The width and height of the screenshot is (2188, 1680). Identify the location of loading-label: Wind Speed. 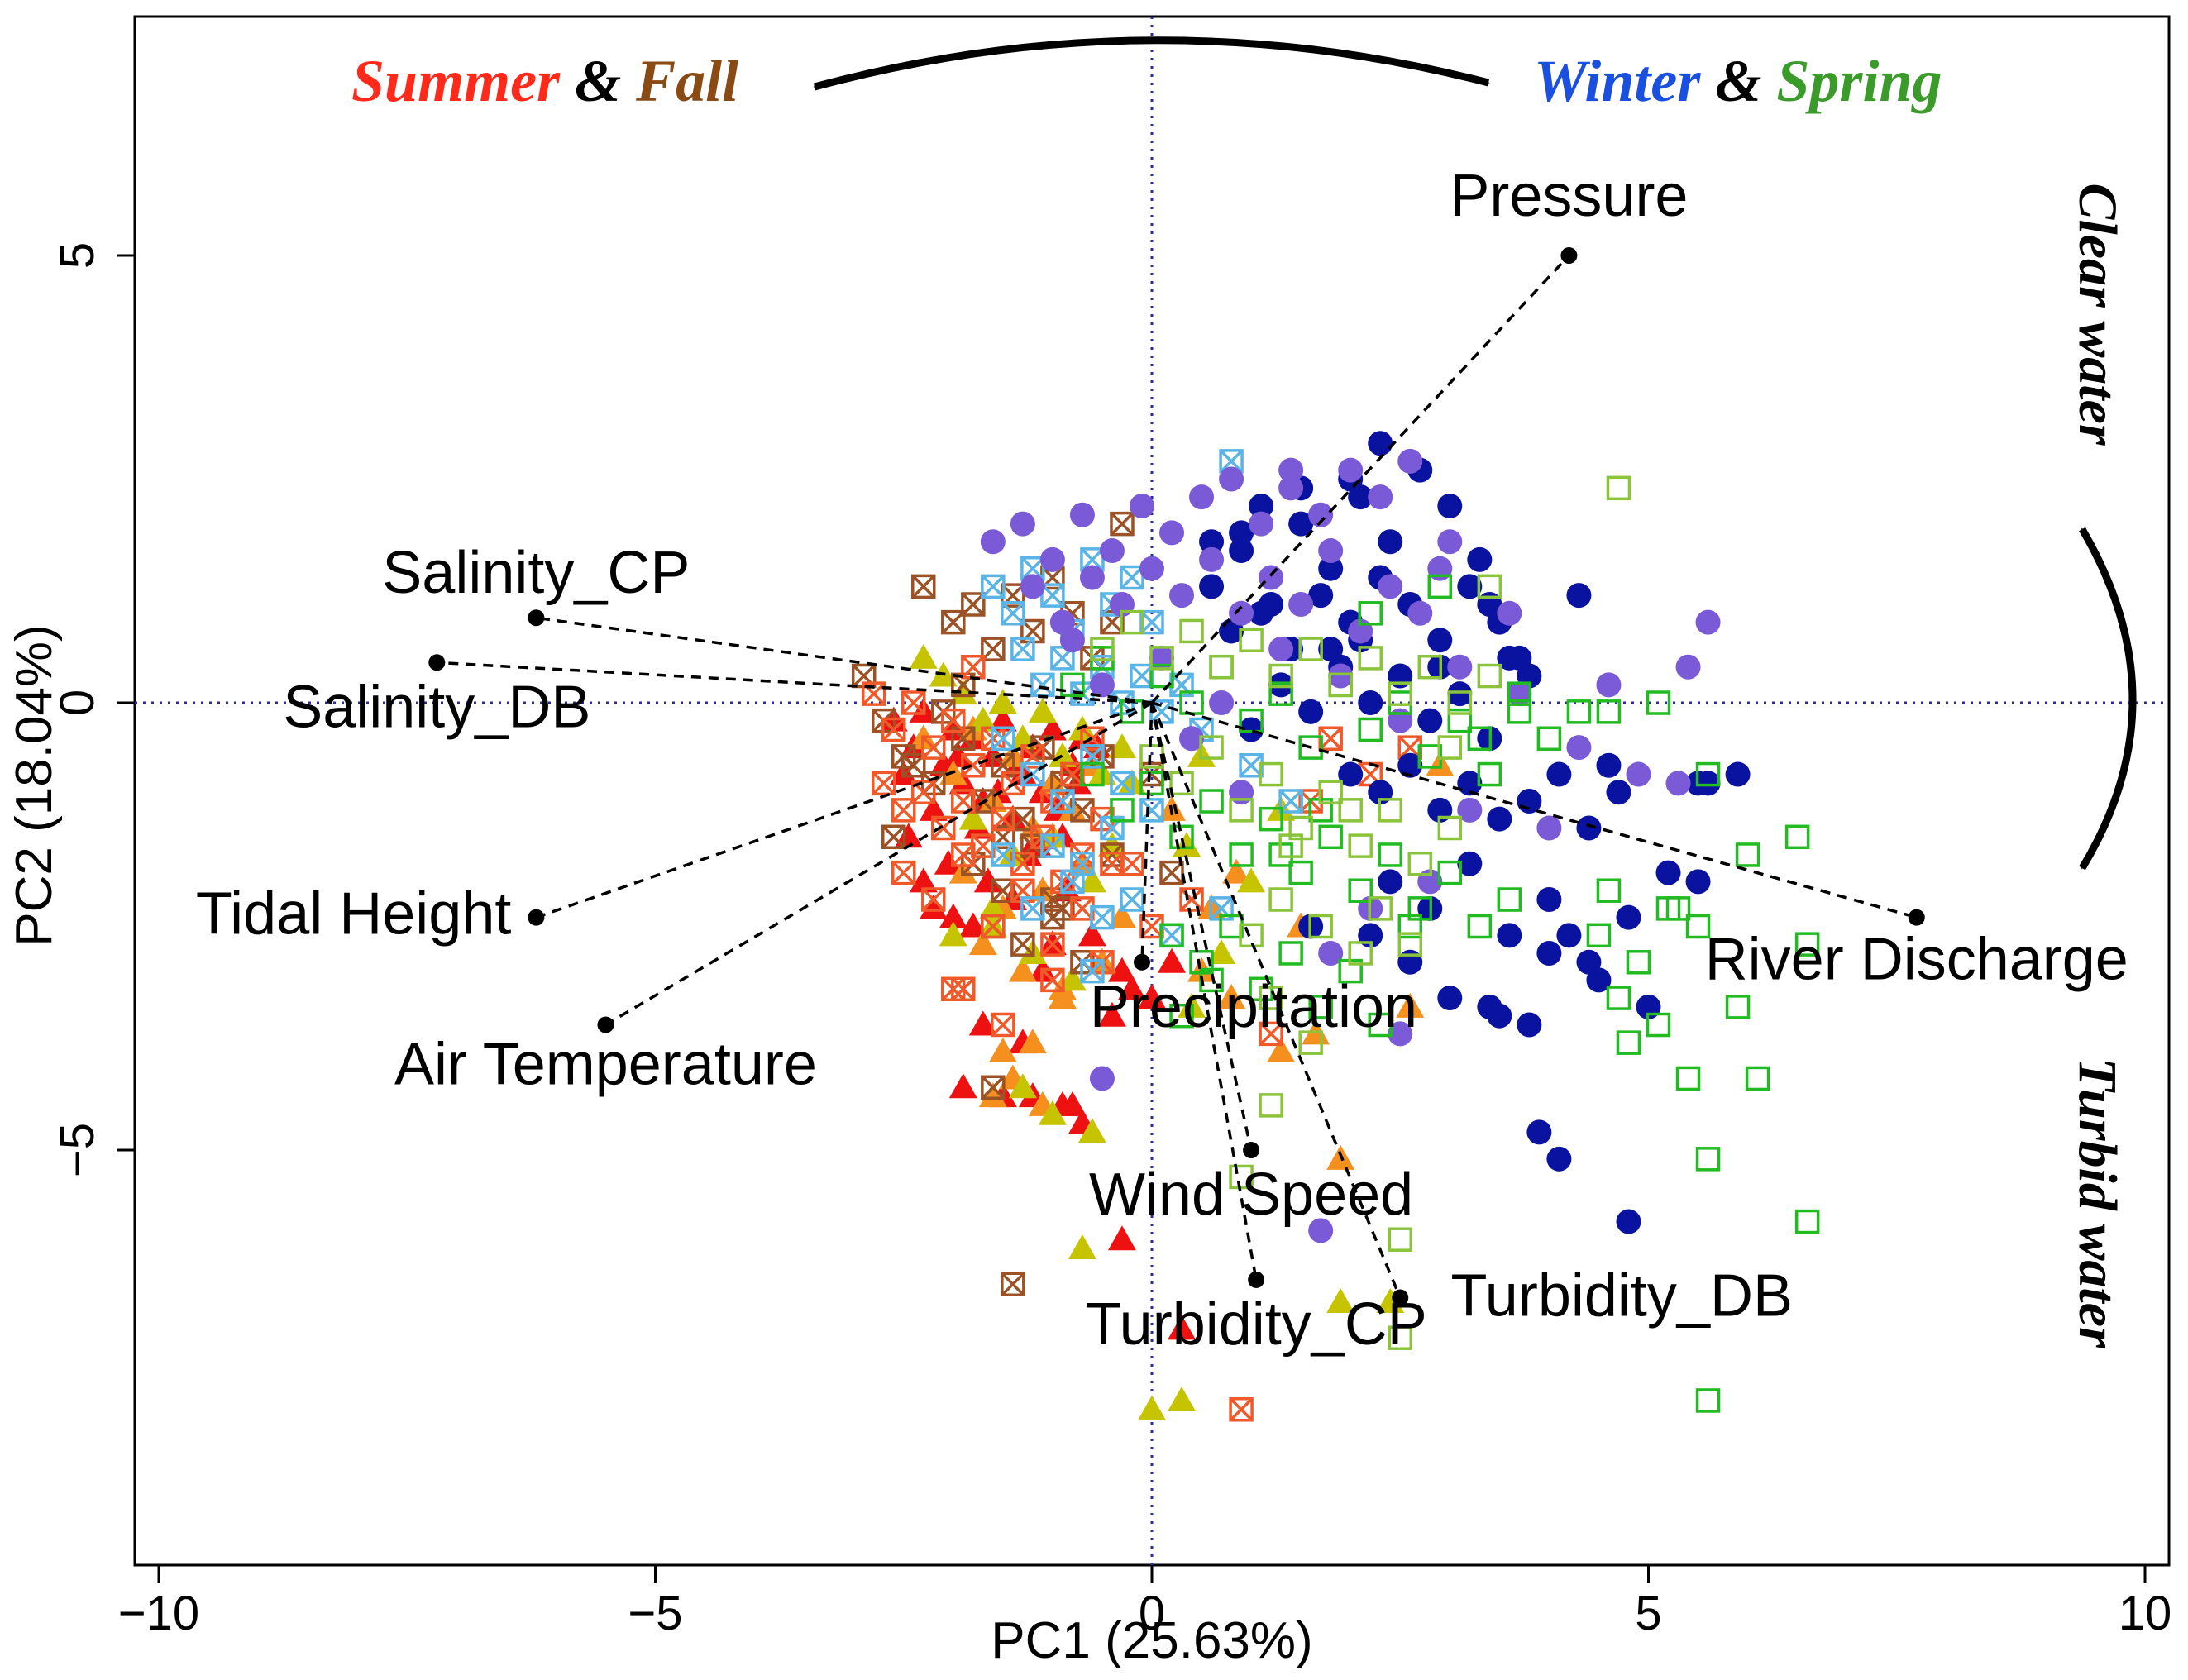
(1251, 1195).